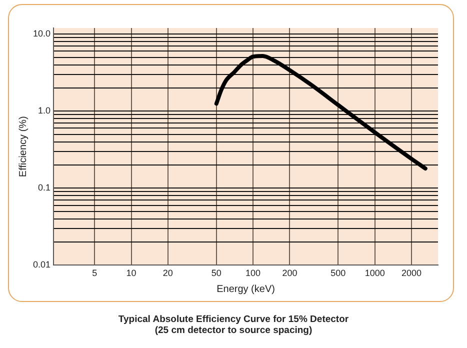 The height and width of the screenshot is (348, 467). Describe the element at coordinates (374, 273) in the screenshot. I see `x-tick-label: 1000` at that location.